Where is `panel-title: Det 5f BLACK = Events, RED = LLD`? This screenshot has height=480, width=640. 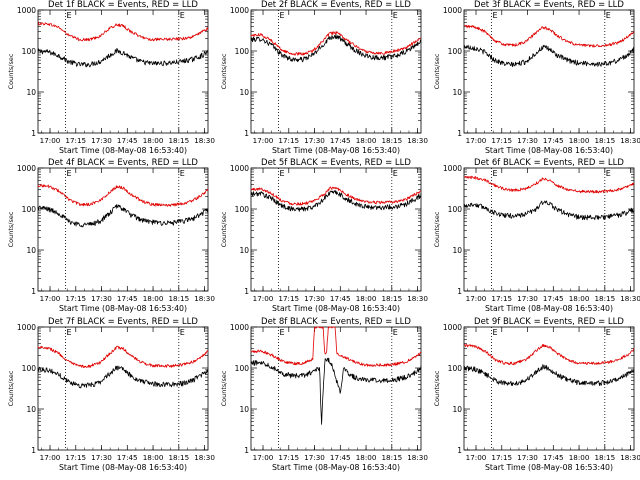 panel-title: Det 5f BLACK = Events, RED = LLD is located at coordinates (336, 163).